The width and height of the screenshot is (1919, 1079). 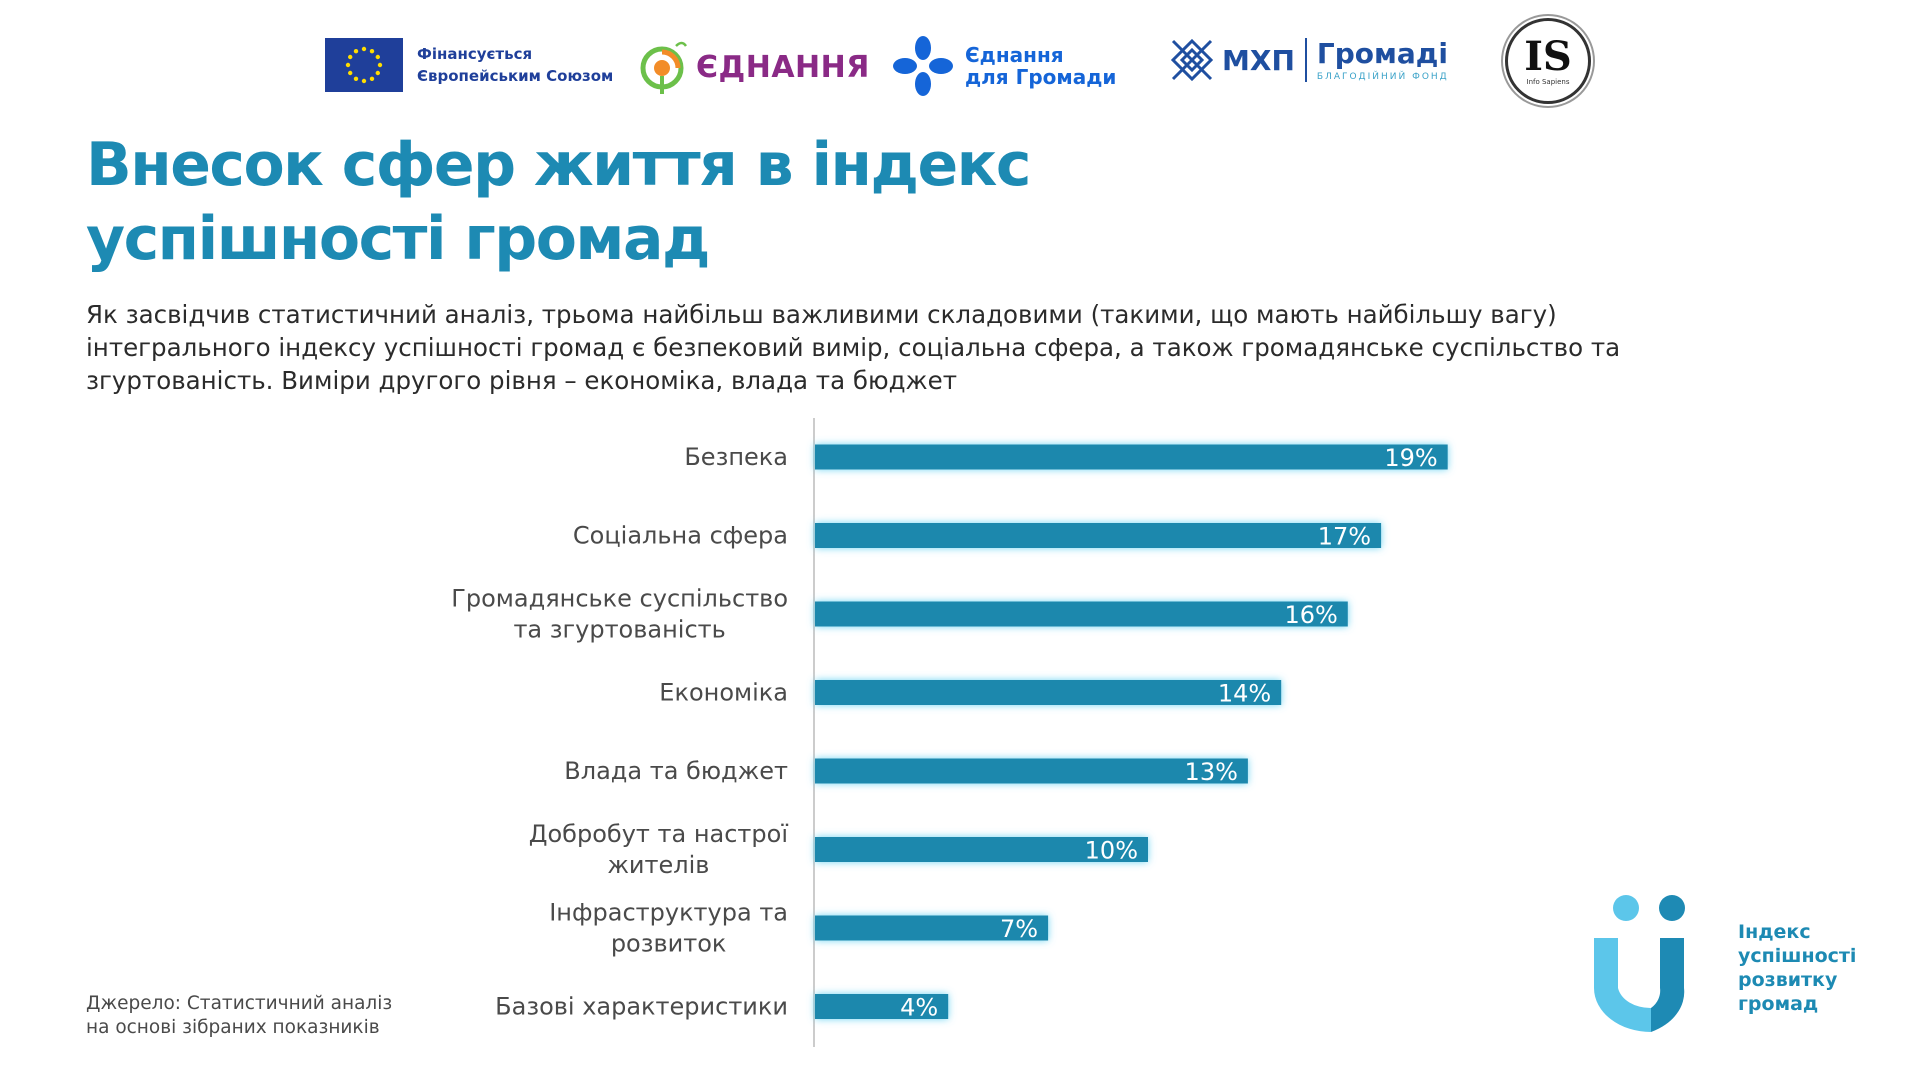 I want to click on value-label-8: 4%, so click(x=919, y=1008).